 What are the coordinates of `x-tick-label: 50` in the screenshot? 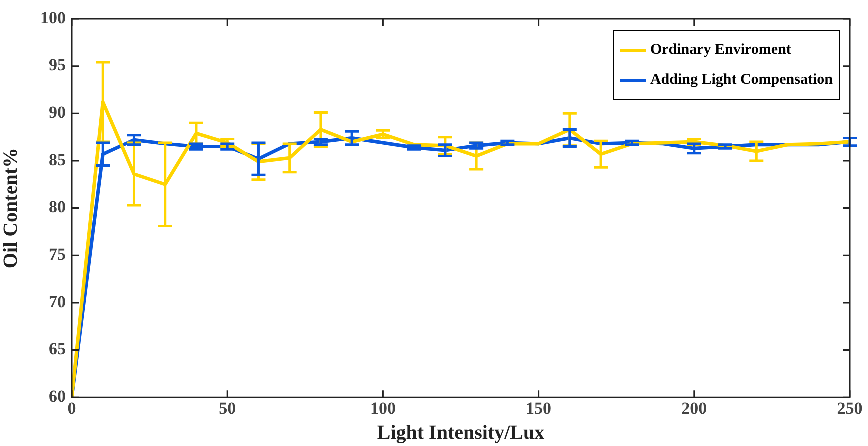 It's located at (227, 408).